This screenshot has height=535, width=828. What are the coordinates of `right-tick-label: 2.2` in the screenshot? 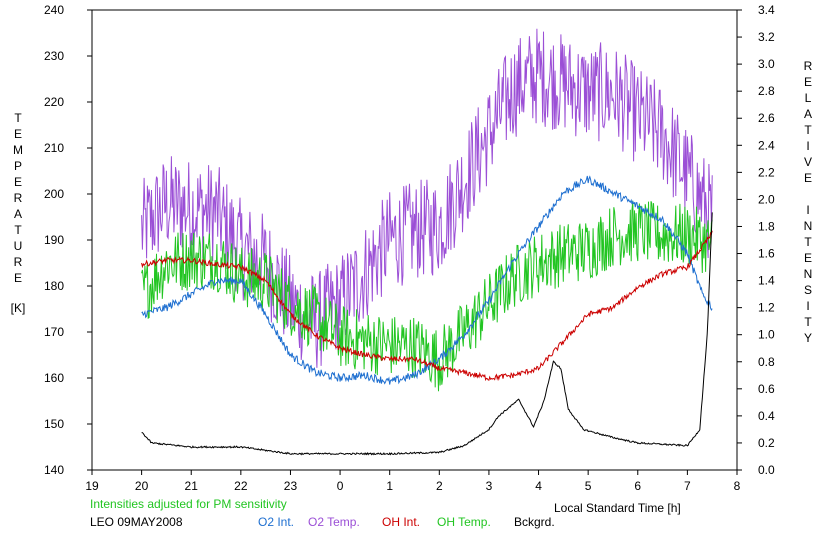 It's located at (766, 172).